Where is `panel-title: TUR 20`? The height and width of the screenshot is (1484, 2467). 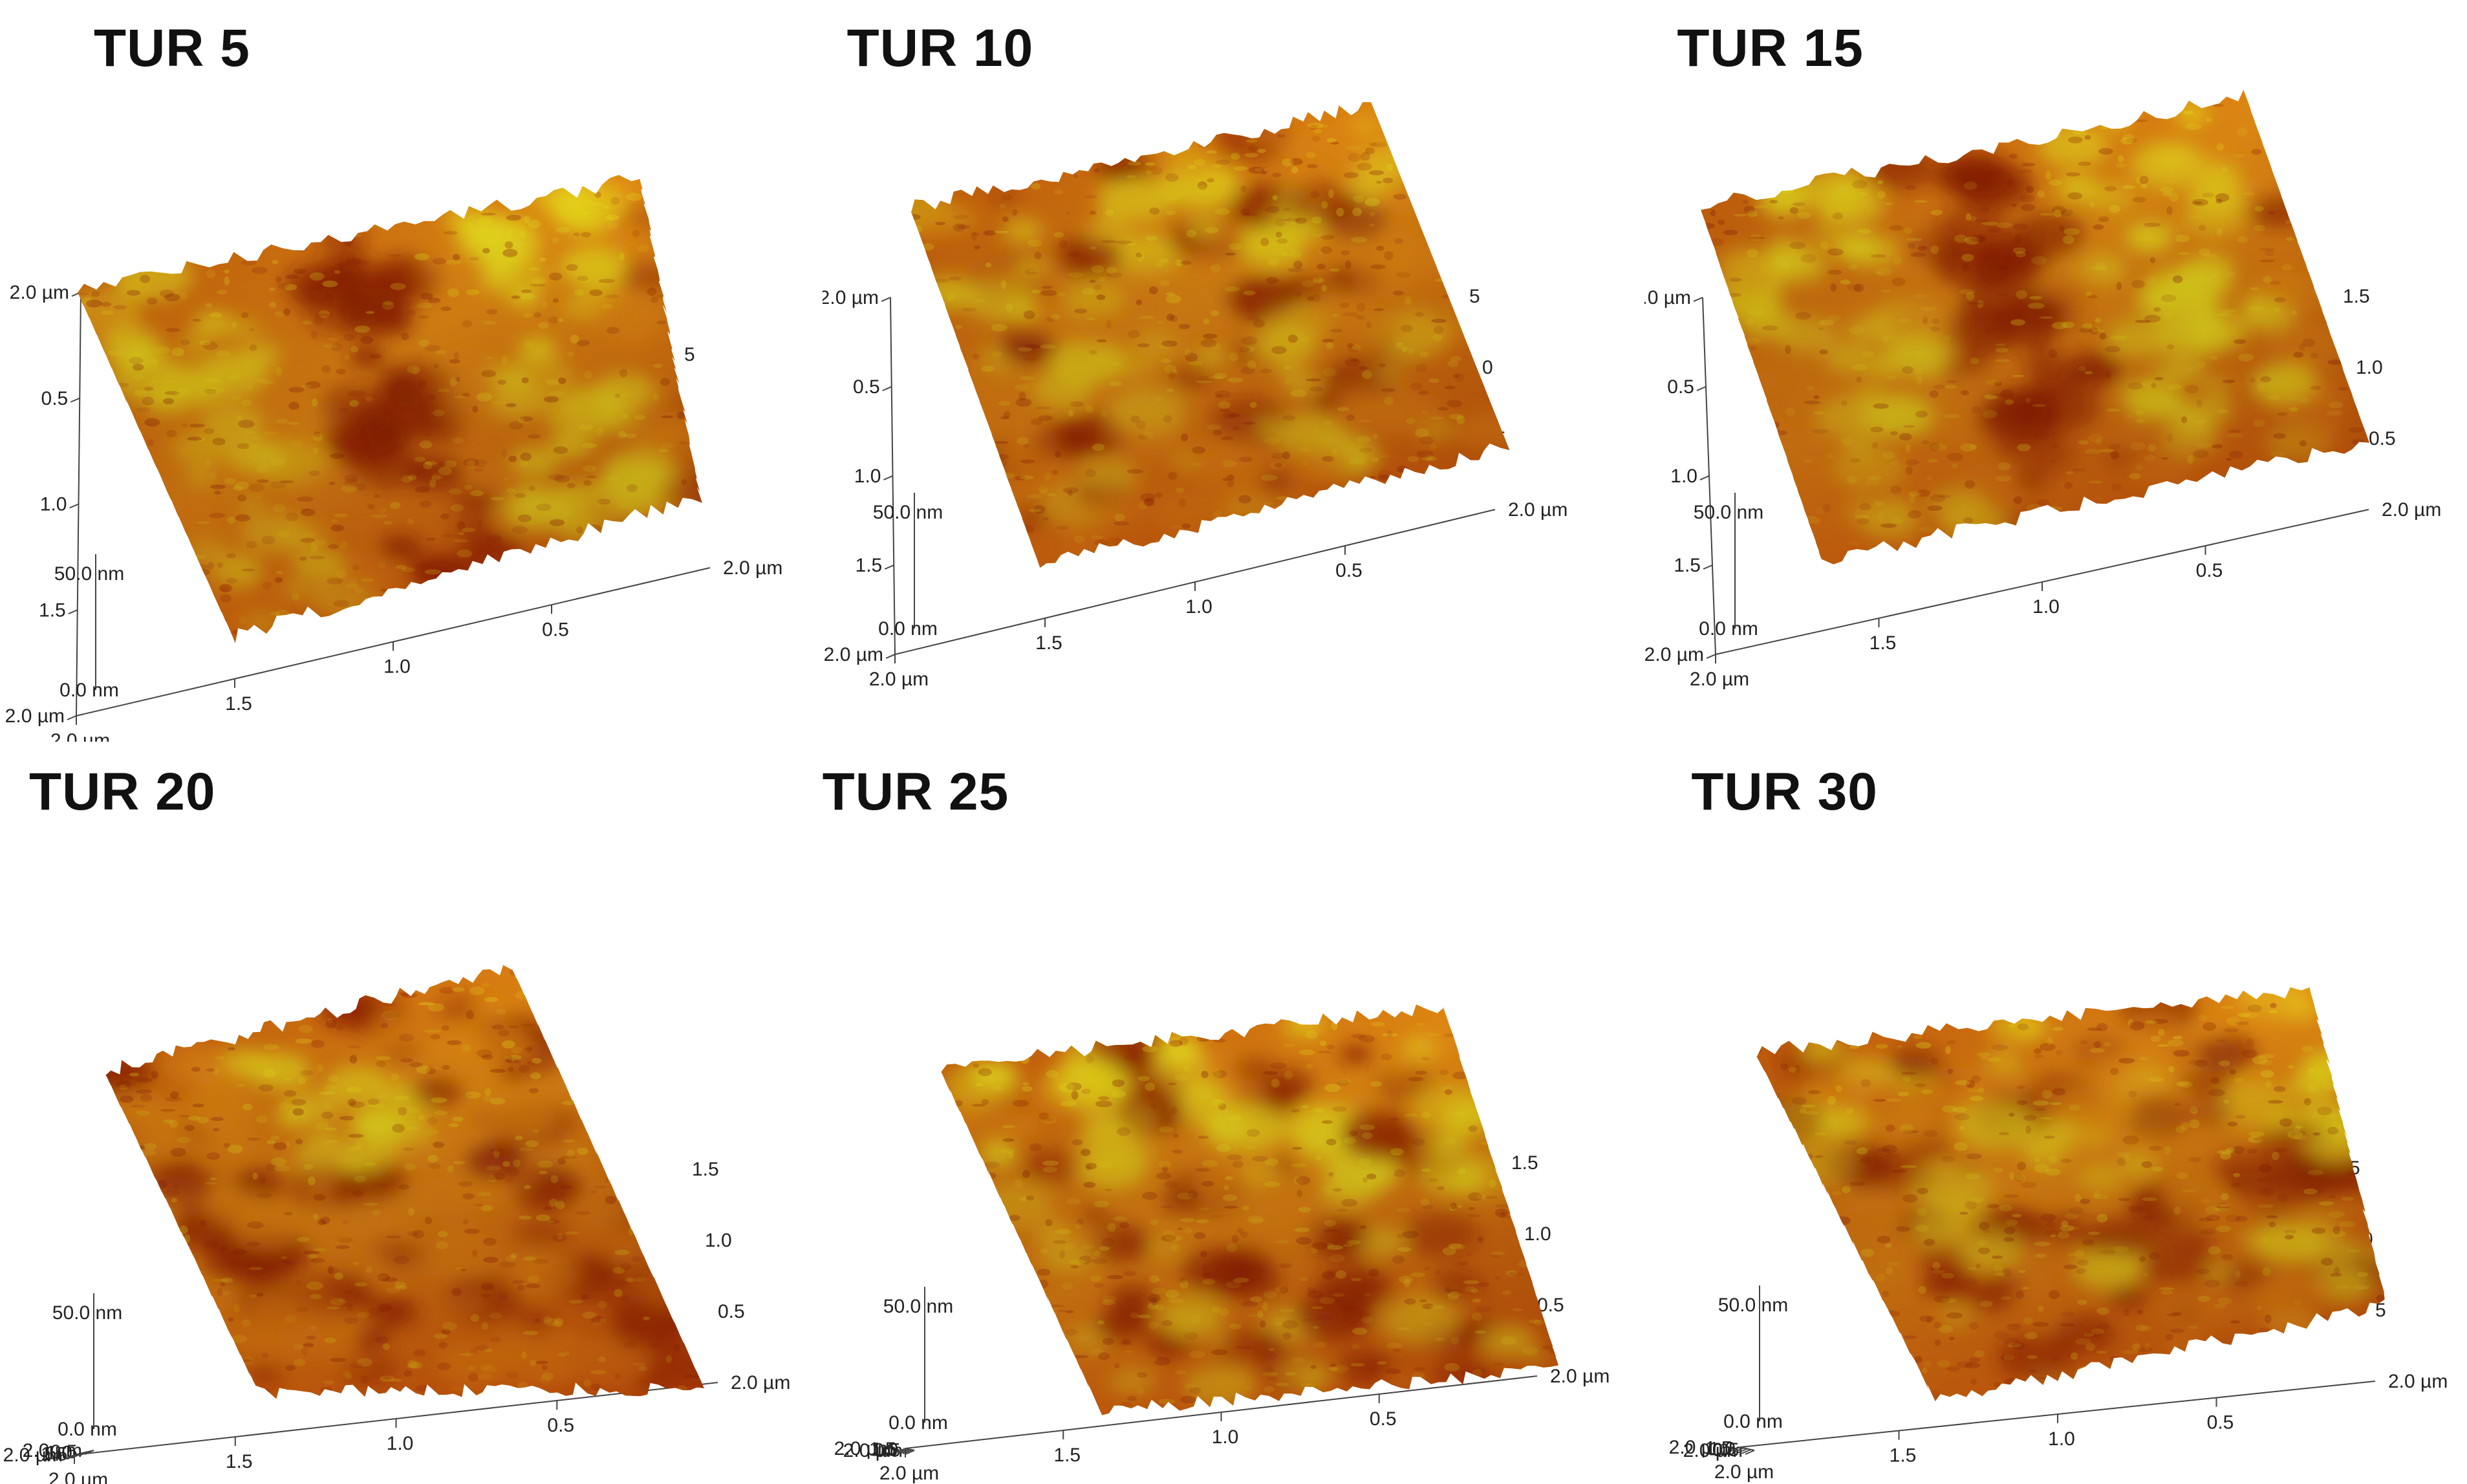
panel-title: TUR 20 is located at coordinates (122, 791).